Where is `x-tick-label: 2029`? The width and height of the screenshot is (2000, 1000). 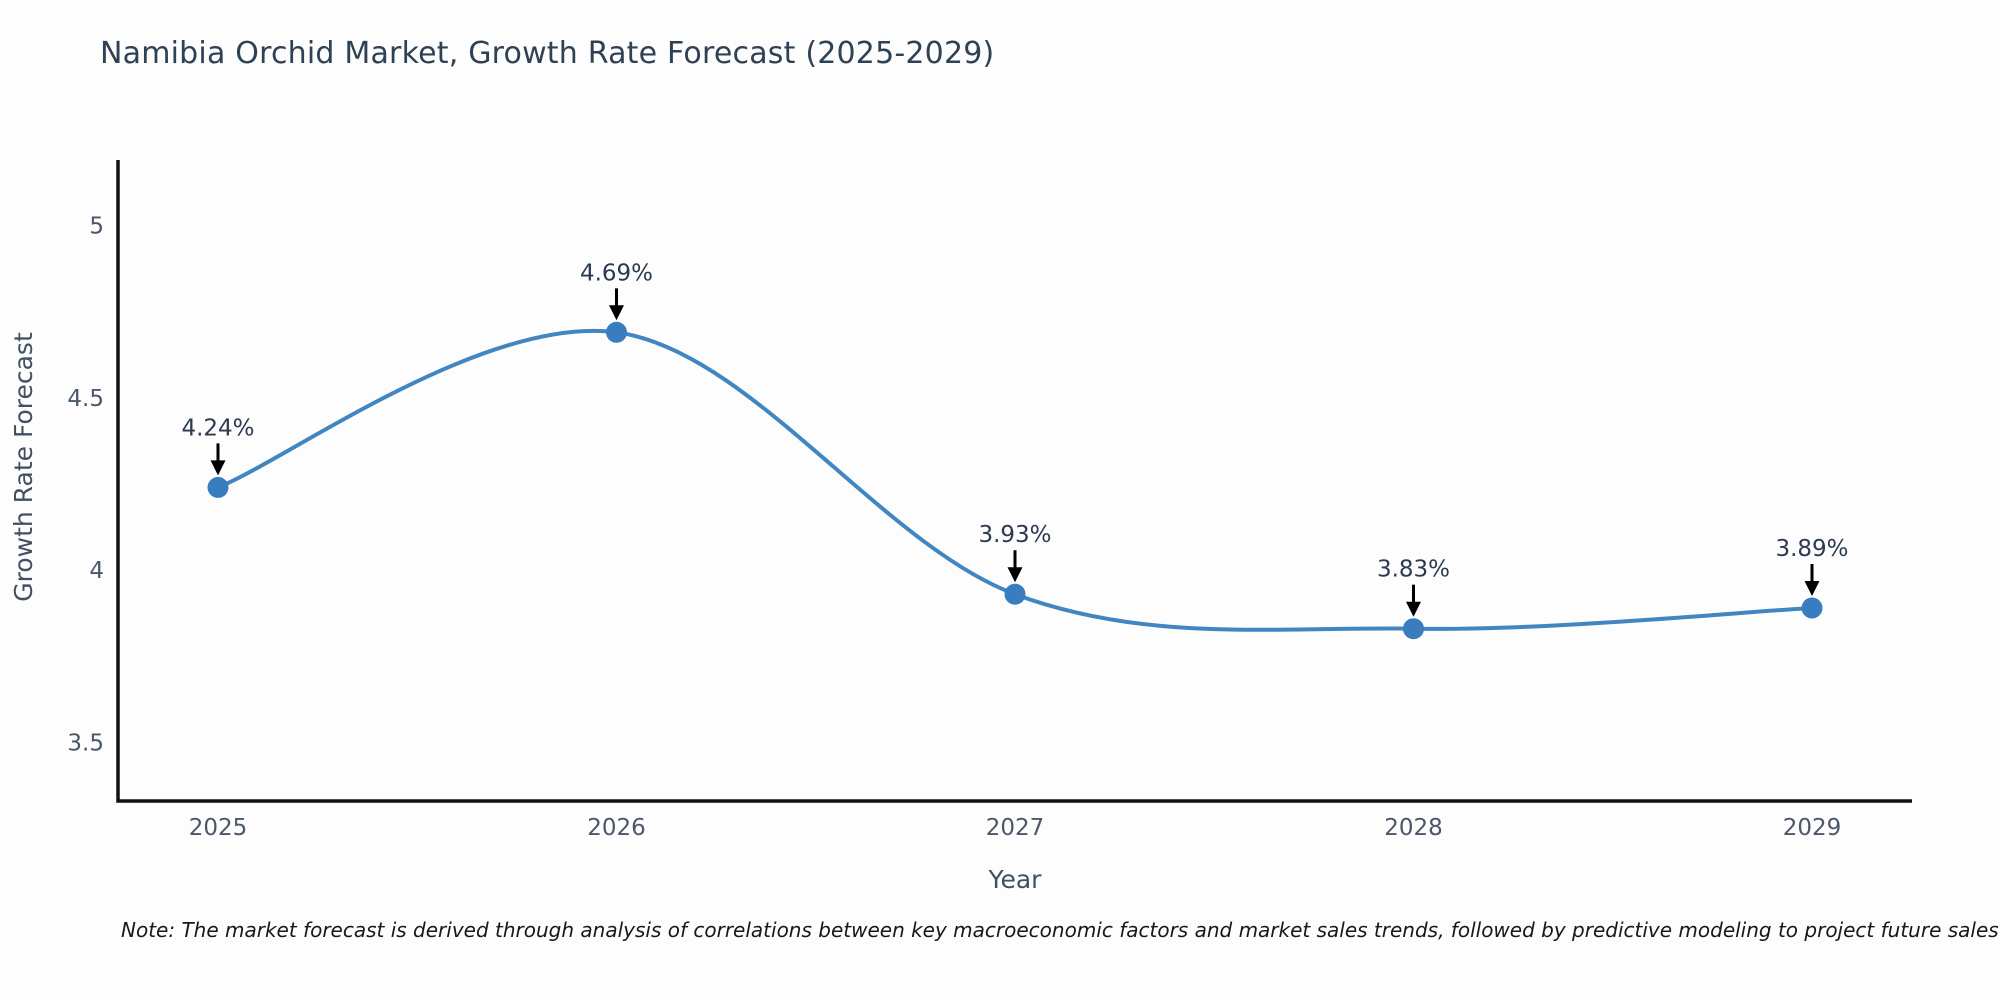 x-tick-label: 2029 is located at coordinates (1812, 828).